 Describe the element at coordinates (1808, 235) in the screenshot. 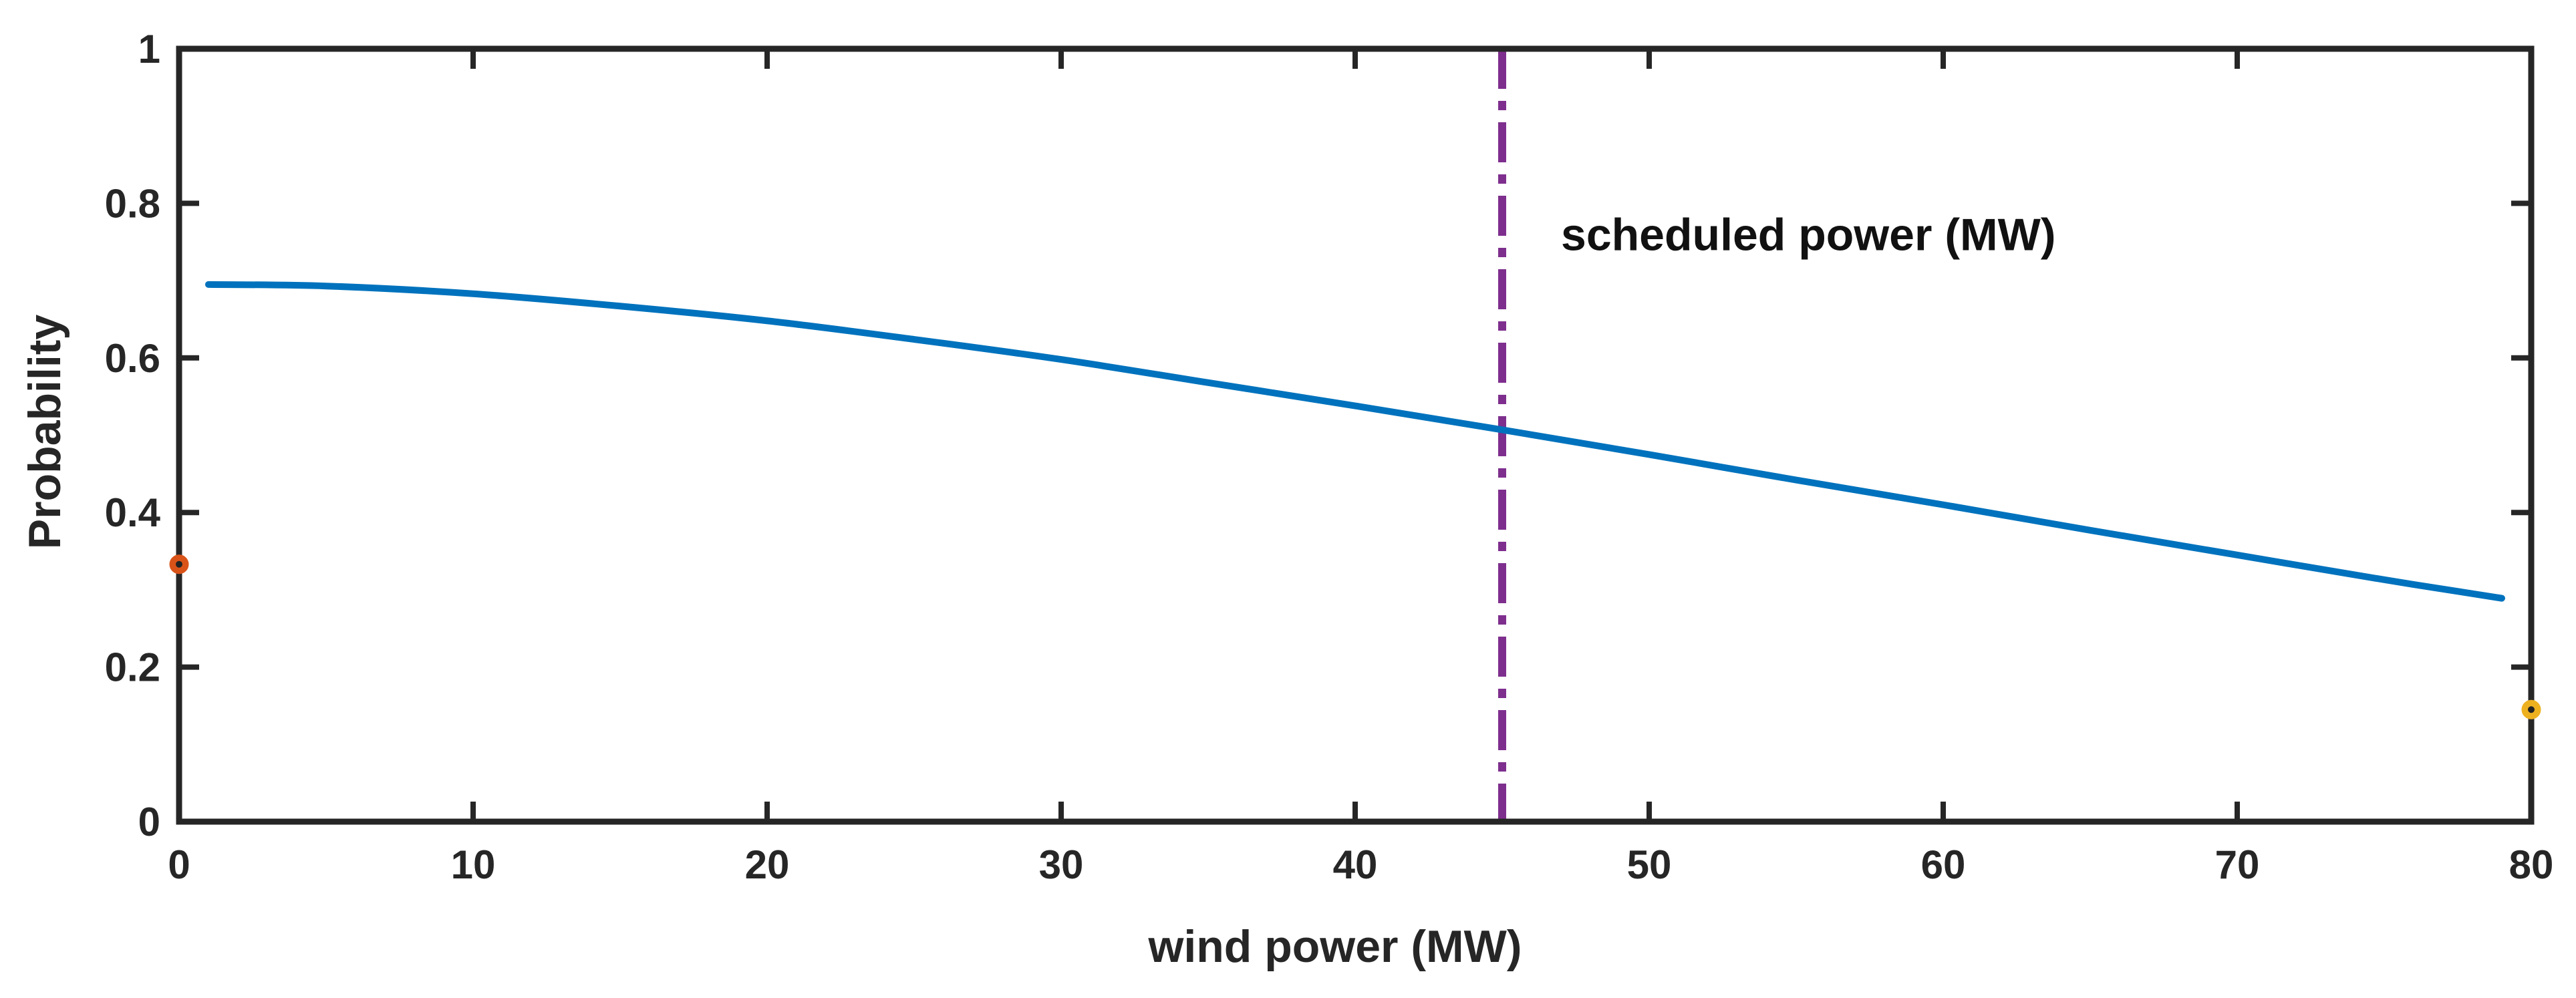

I see `annotation-scheduled-power: scheduled power (MW)` at that location.